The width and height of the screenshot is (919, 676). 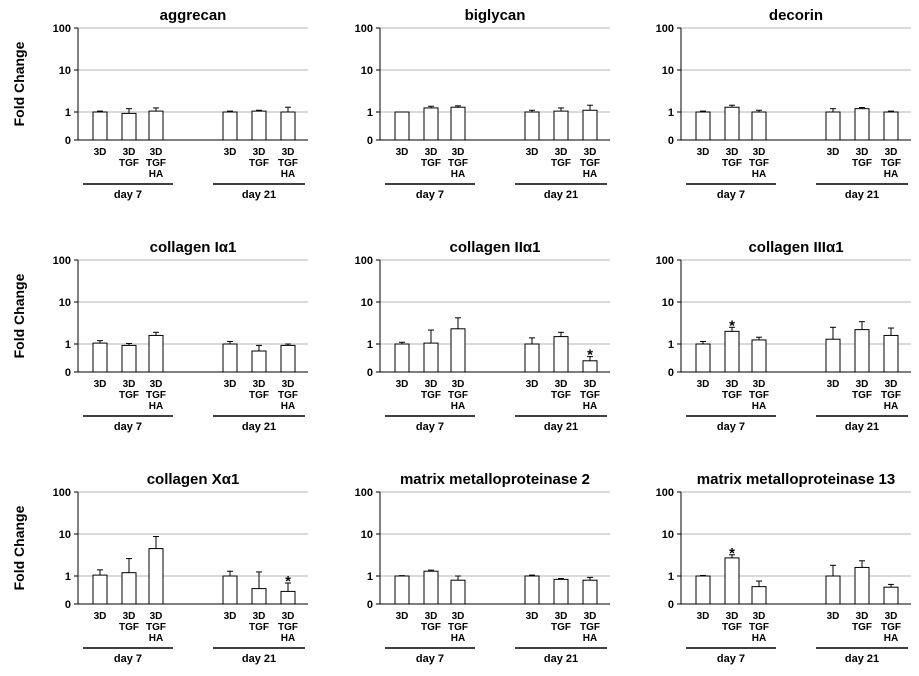 I want to click on chart-title: collagen Iα1, so click(x=193, y=247).